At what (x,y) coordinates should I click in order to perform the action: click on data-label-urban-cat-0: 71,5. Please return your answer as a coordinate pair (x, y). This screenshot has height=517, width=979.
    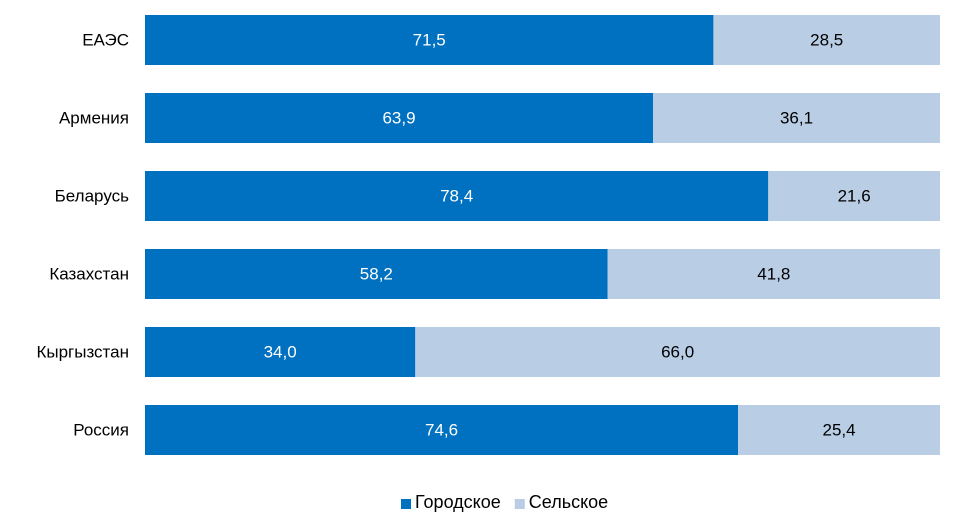
    Looking at the image, I should click on (429, 40).